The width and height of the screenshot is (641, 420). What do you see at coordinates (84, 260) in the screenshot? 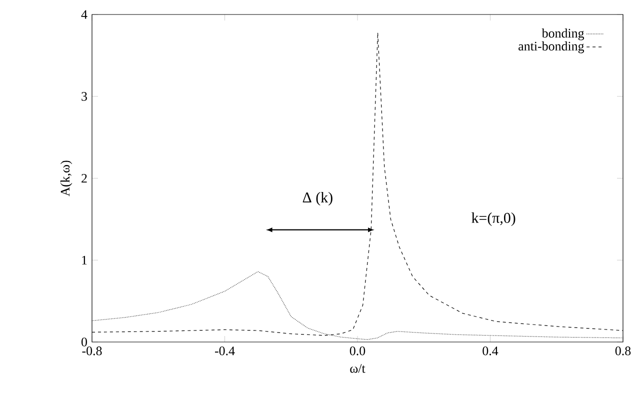
I see `y-tick-label: 1` at bounding box center [84, 260].